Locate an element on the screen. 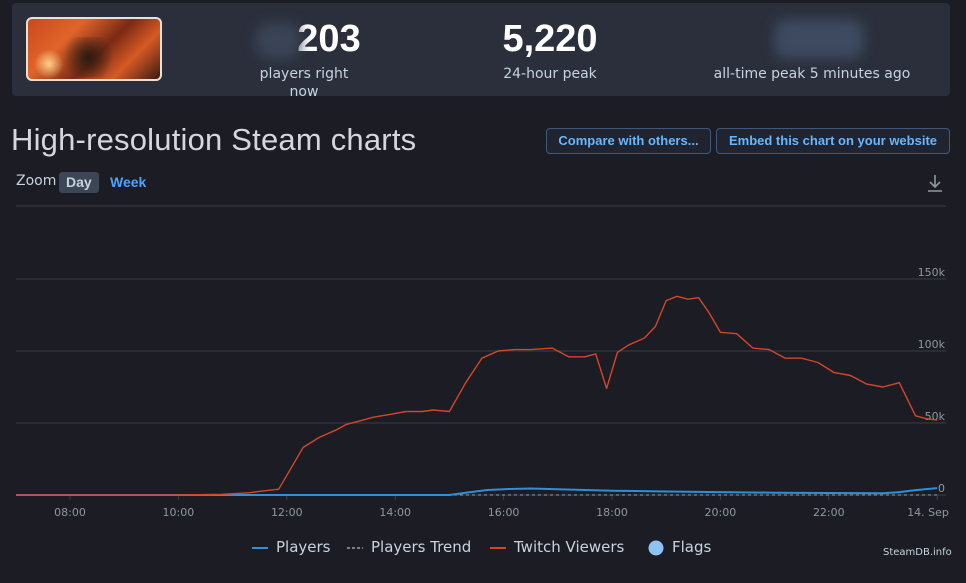 This screenshot has height=583, width=966. legend-item-players-trend: Players Trend is located at coordinates (409, 548).